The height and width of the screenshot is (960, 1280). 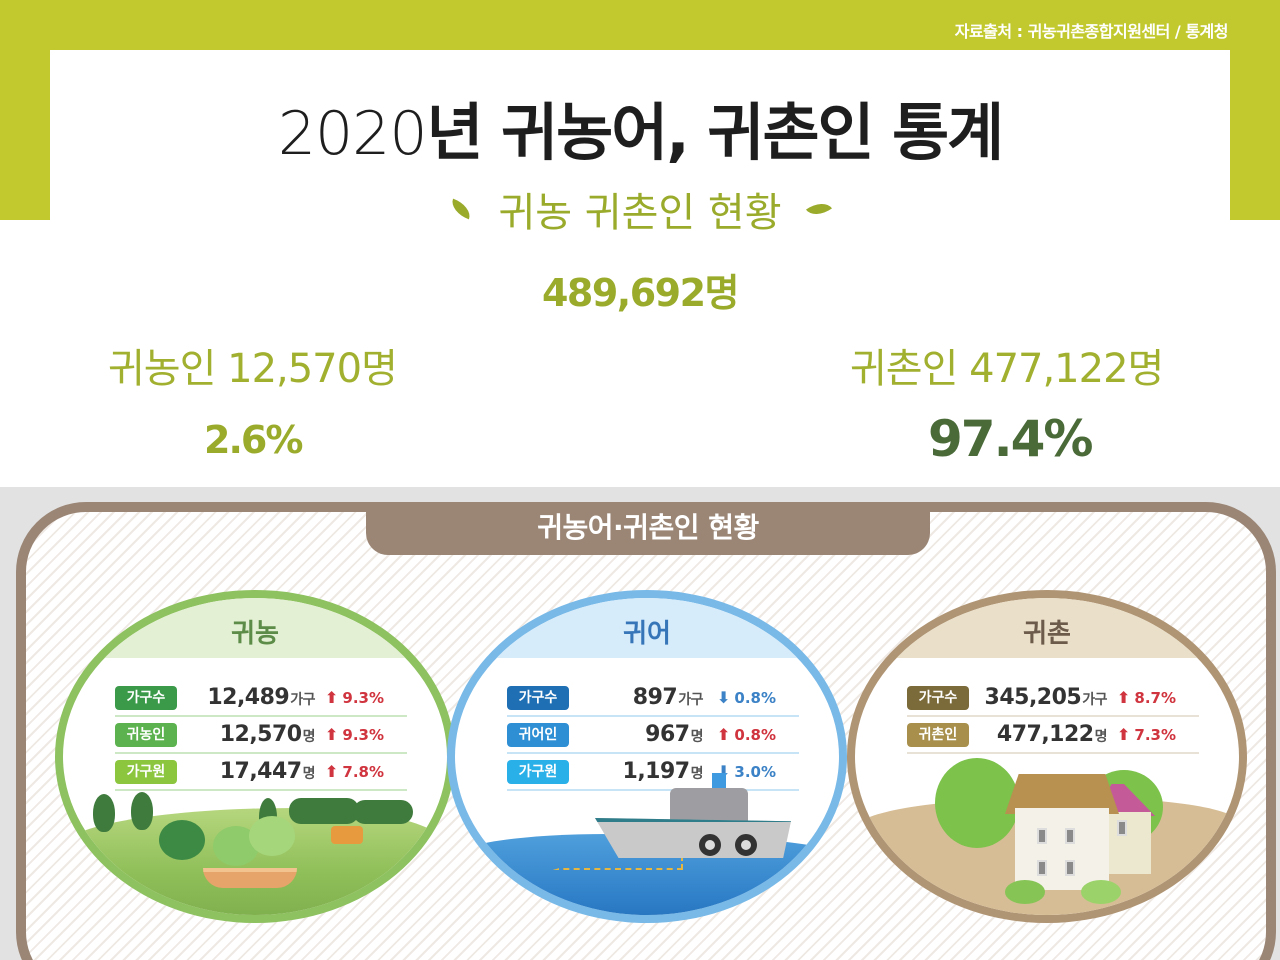 What do you see at coordinates (719, 781) in the screenshot?
I see `boat-funnel-icon` at bounding box center [719, 781].